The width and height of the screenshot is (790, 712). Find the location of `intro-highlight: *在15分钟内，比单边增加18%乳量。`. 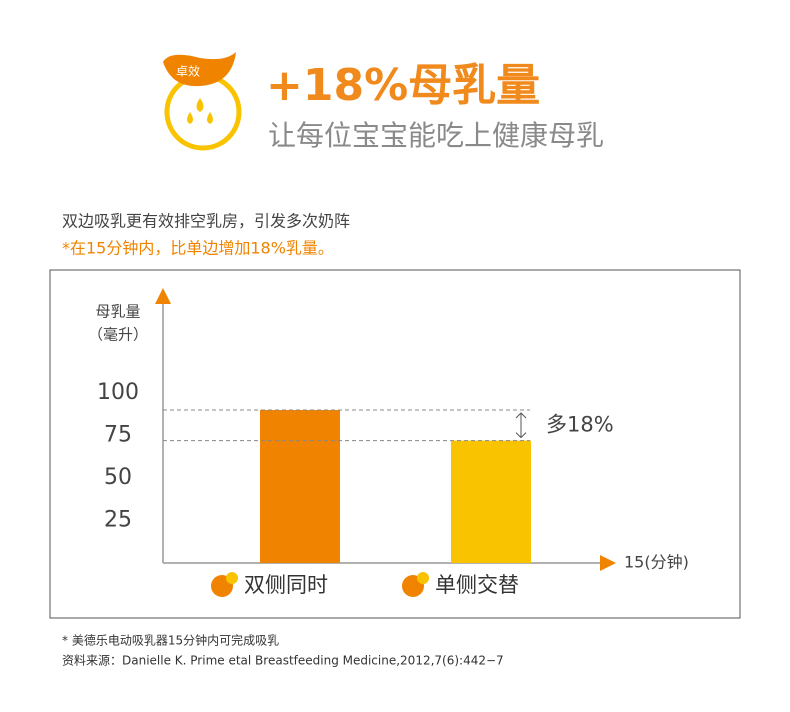

intro-highlight: *在15分钟内，比单边增加18%乳量。 is located at coordinates (198, 248).